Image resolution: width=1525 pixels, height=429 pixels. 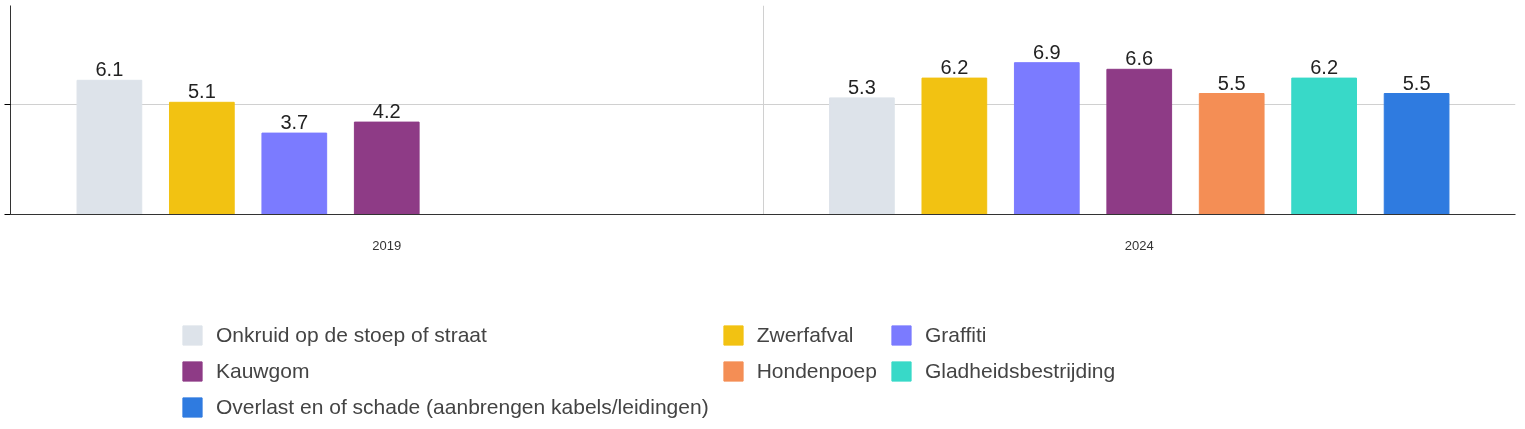 What do you see at coordinates (263, 371) in the screenshot?
I see `legend-label: Kauwgom` at bounding box center [263, 371].